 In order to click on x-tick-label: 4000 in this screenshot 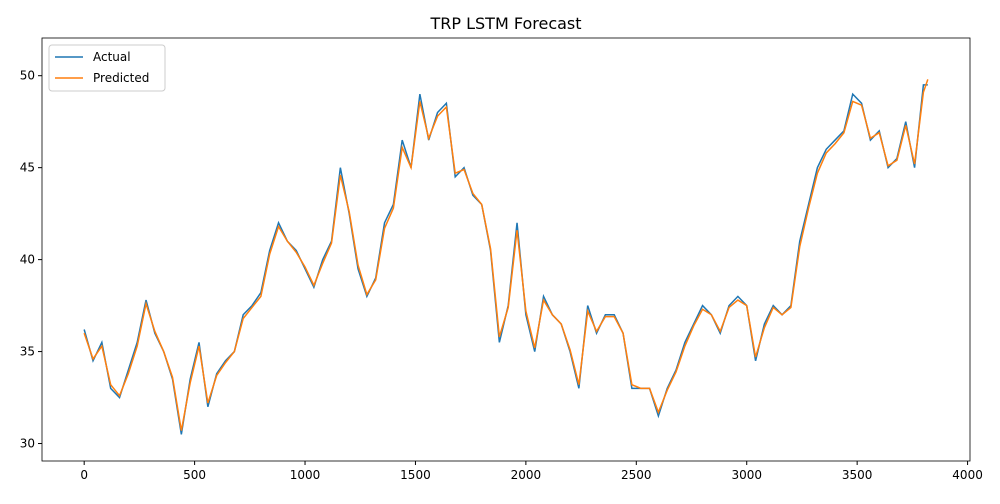, I will do `click(967, 475)`.